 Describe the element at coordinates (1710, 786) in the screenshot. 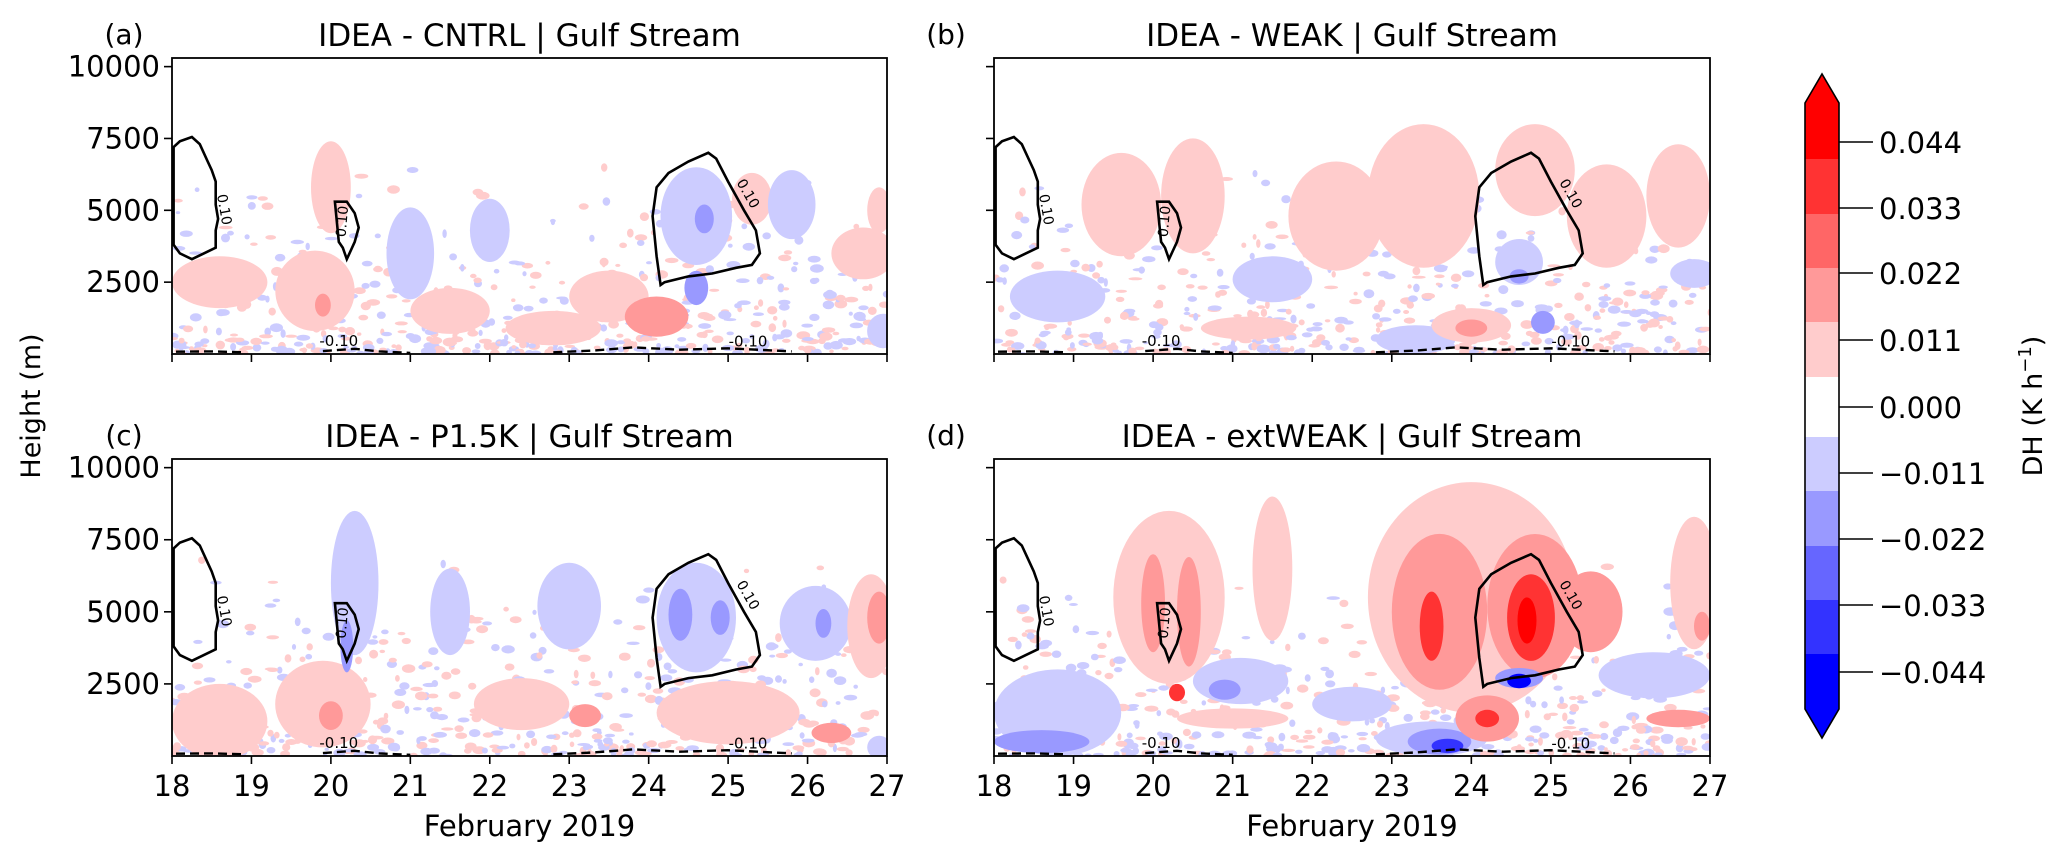

I see `x-tick-label: 27` at that location.